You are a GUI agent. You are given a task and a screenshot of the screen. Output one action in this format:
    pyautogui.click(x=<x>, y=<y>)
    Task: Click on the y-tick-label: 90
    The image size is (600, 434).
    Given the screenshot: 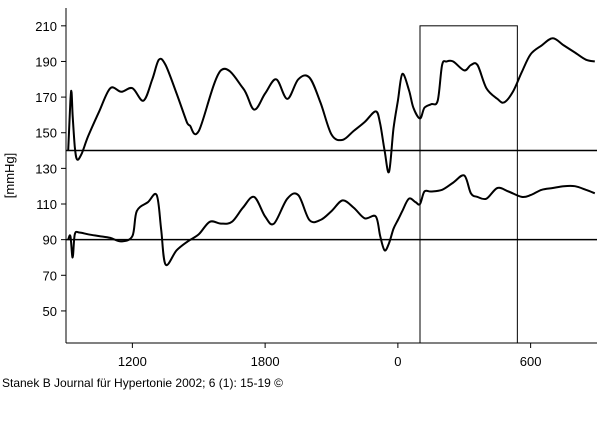 What is the action you would take?
    pyautogui.click(x=50, y=240)
    